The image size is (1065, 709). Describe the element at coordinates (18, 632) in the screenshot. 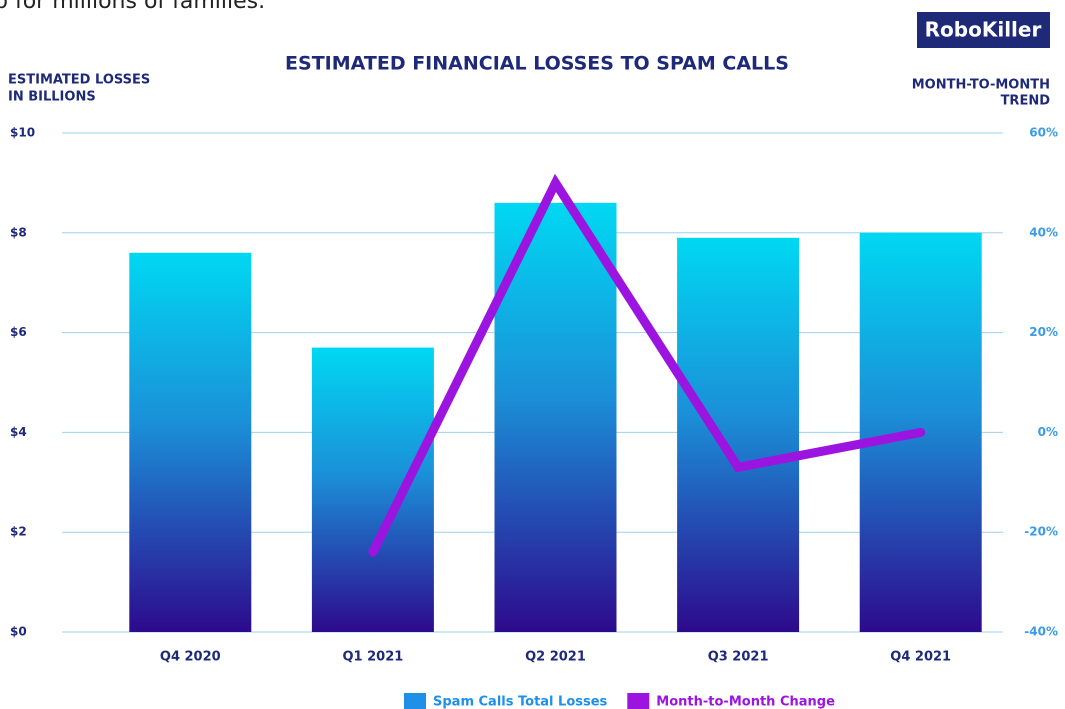

I see `y-tick-label: $0` at that location.